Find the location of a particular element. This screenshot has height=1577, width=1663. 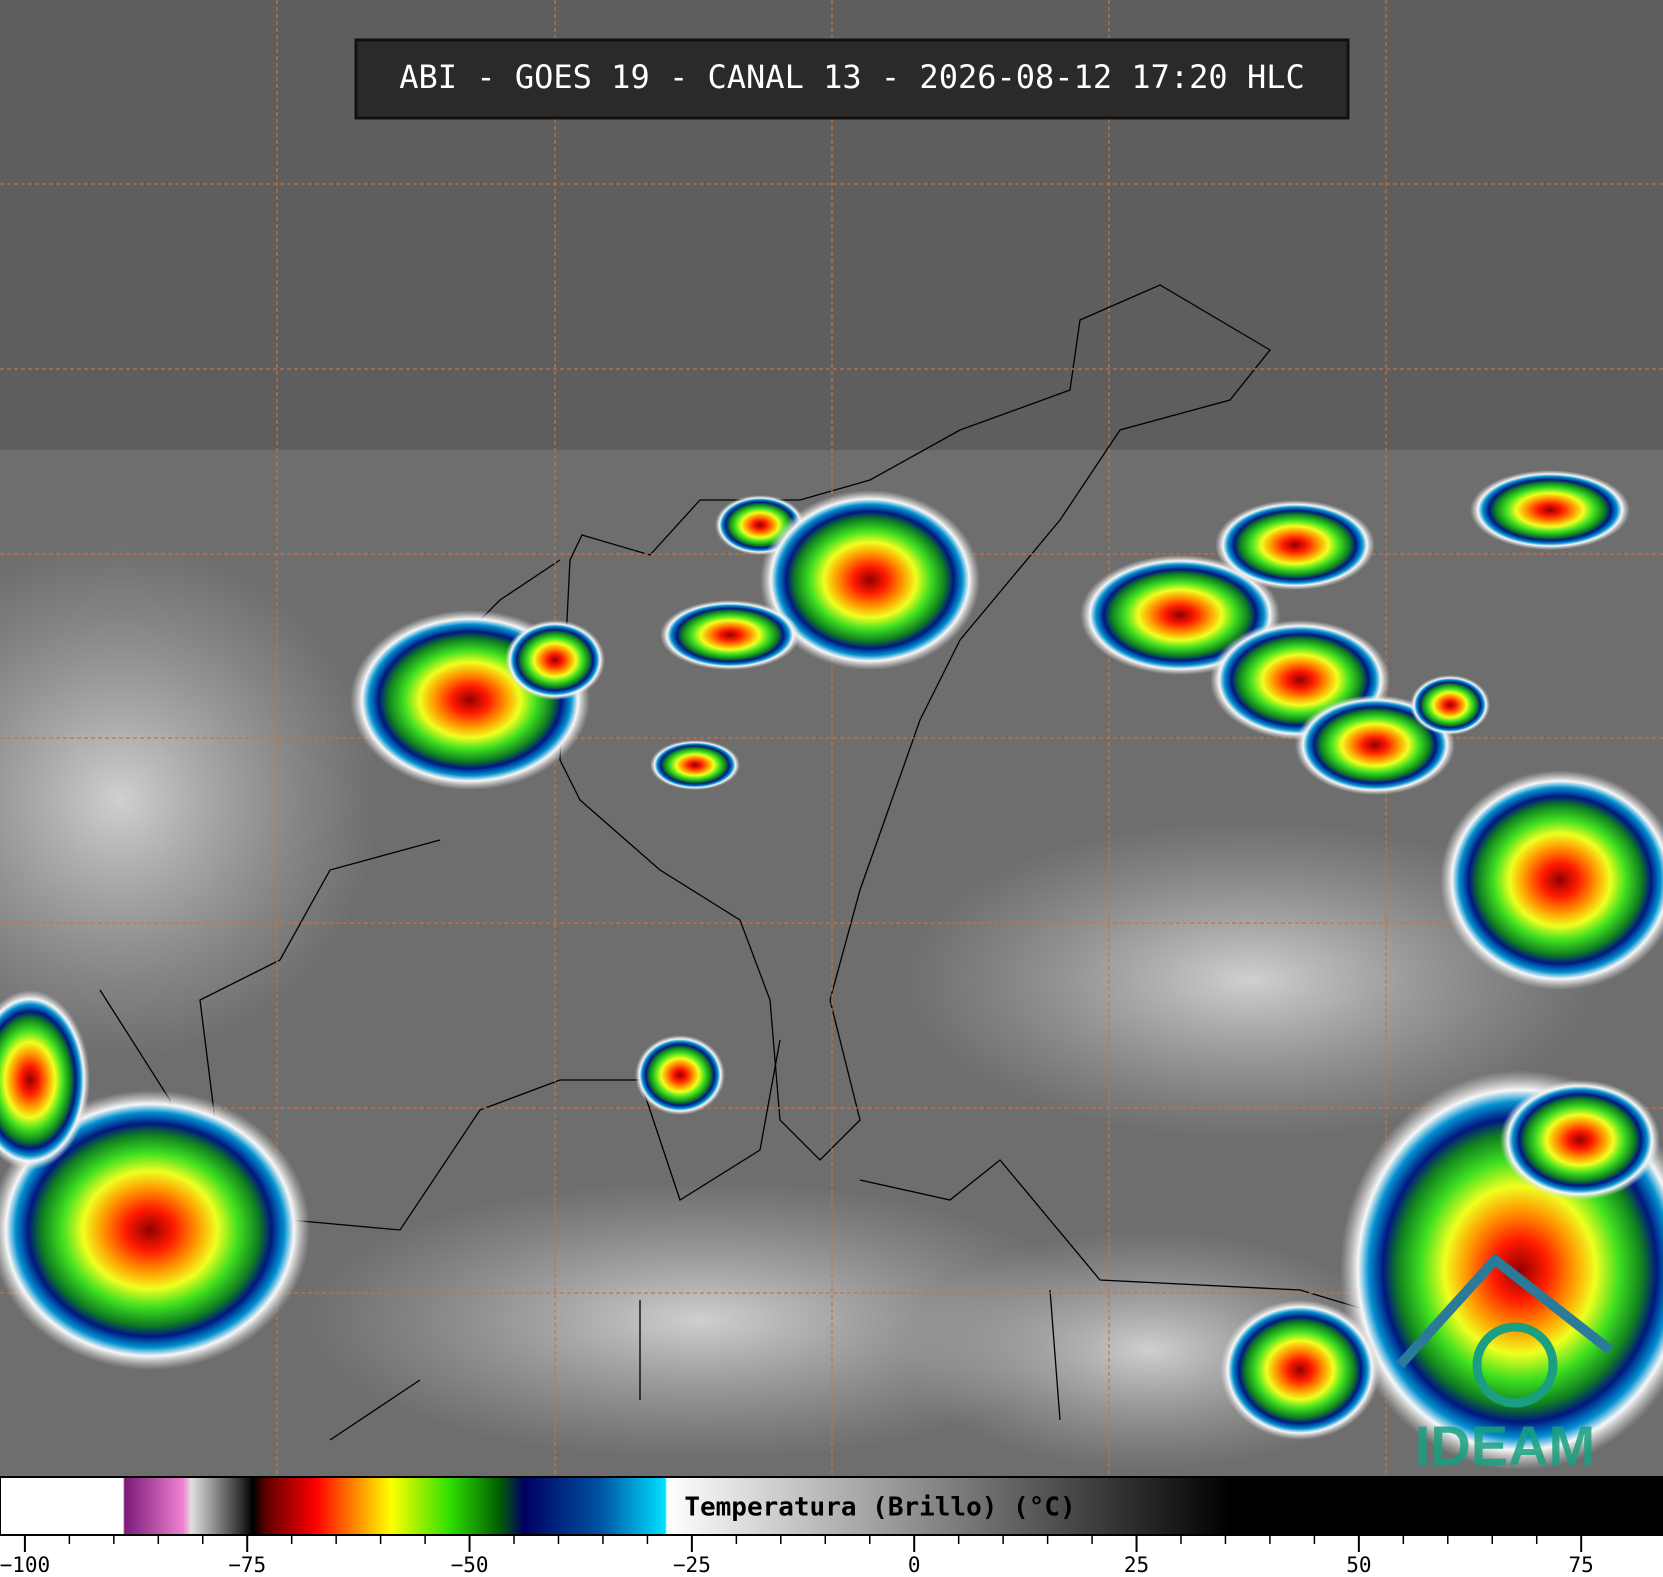

tick-label: −25 is located at coordinates (692, 1565).